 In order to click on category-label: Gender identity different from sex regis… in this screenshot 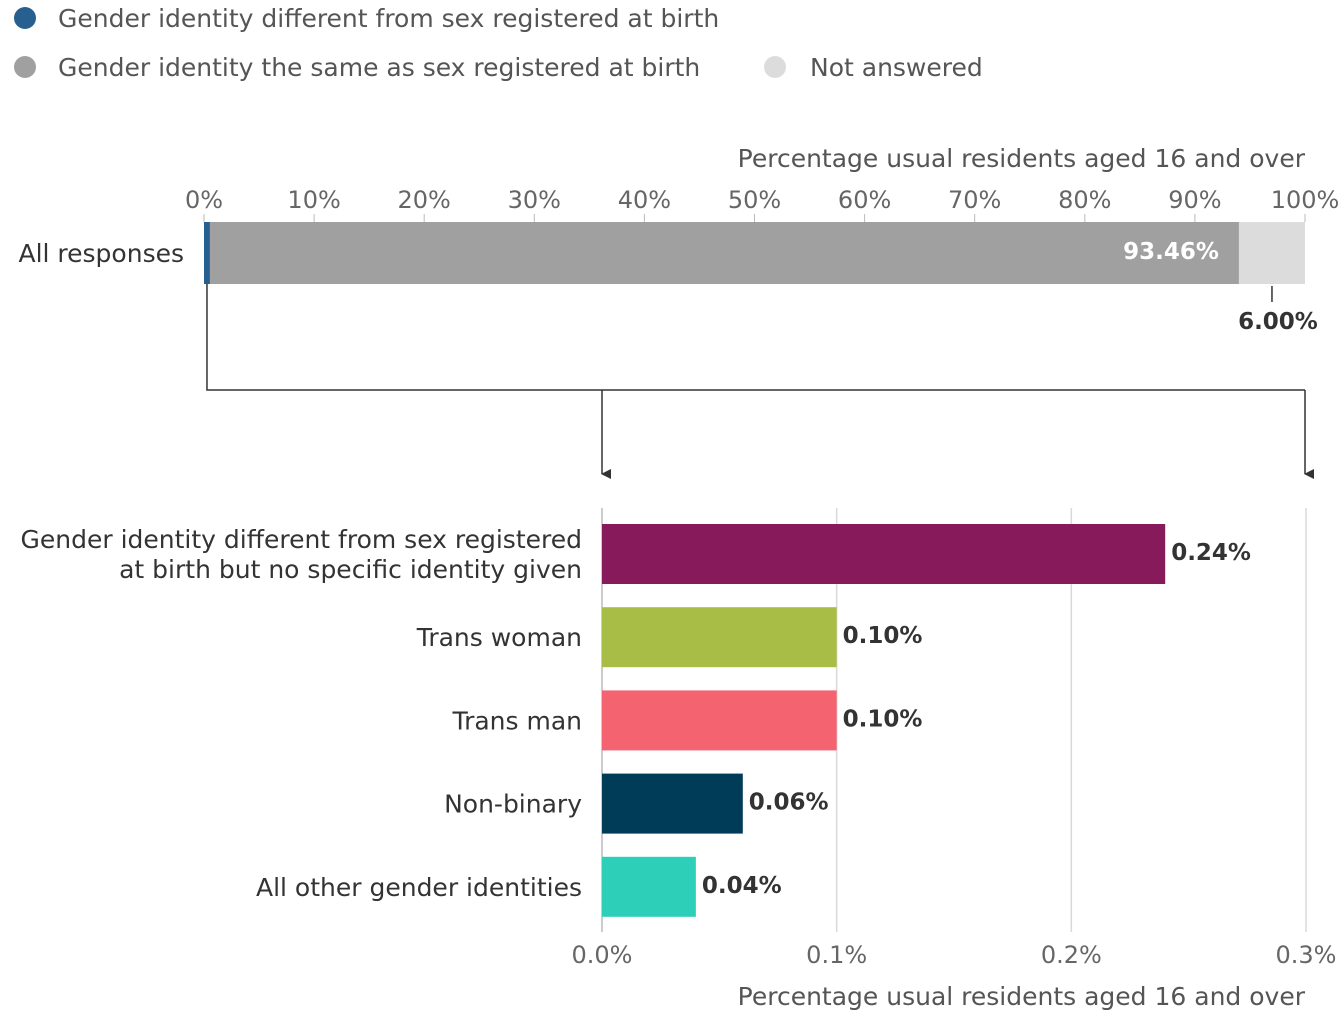, I will do `click(301, 539)`.